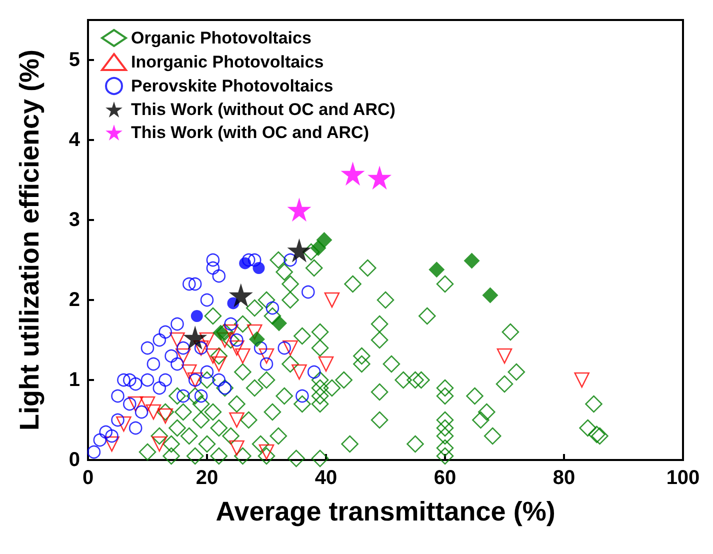 Image resolution: width=713 pixels, height=554 pixels. What do you see at coordinates (74, 140) in the screenshot?
I see `y-tick-label: 4` at bounding box center [74, 140].